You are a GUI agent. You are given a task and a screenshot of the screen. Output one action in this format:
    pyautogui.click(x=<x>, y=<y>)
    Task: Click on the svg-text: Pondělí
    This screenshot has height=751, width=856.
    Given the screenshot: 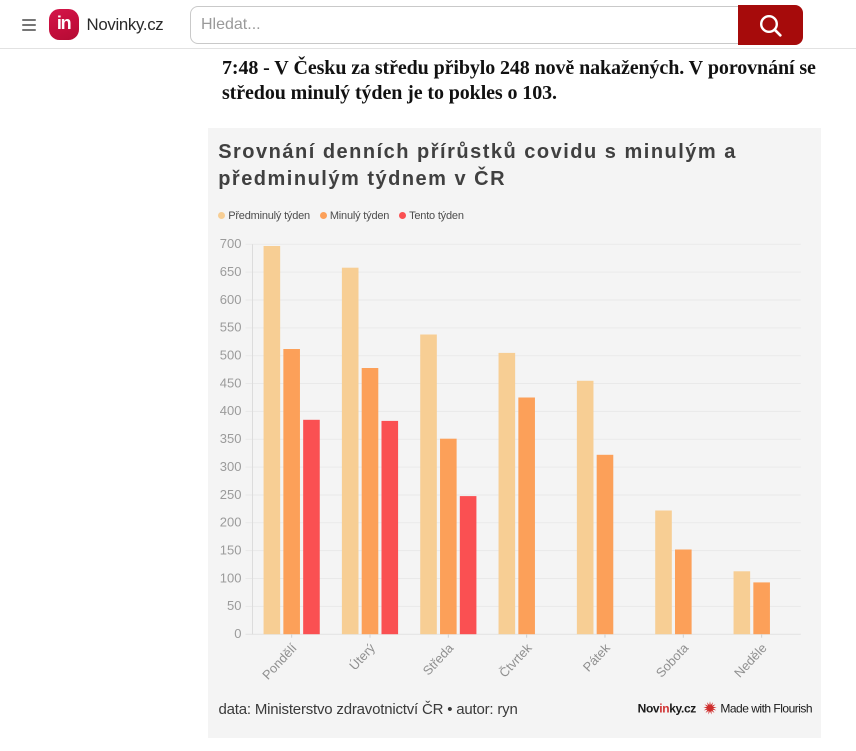 What is the action you would take?
    pyautogui.click(x=279, y=661)
    